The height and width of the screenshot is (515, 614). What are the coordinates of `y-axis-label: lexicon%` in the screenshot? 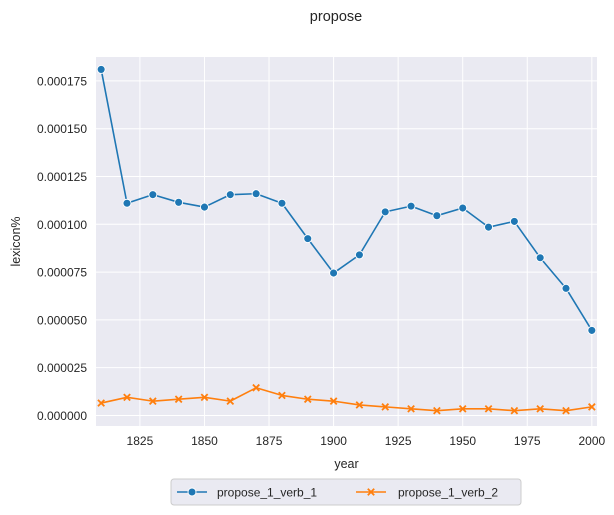 It's located at (16, 241).